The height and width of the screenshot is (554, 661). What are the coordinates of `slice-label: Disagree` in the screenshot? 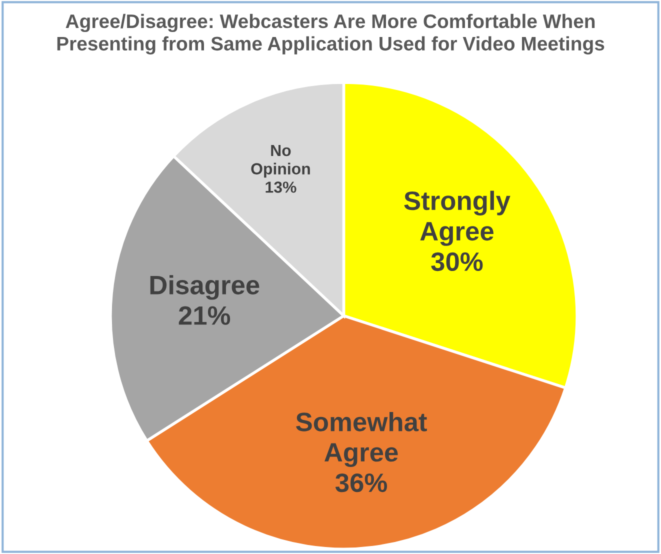 It's located at (205, 287).